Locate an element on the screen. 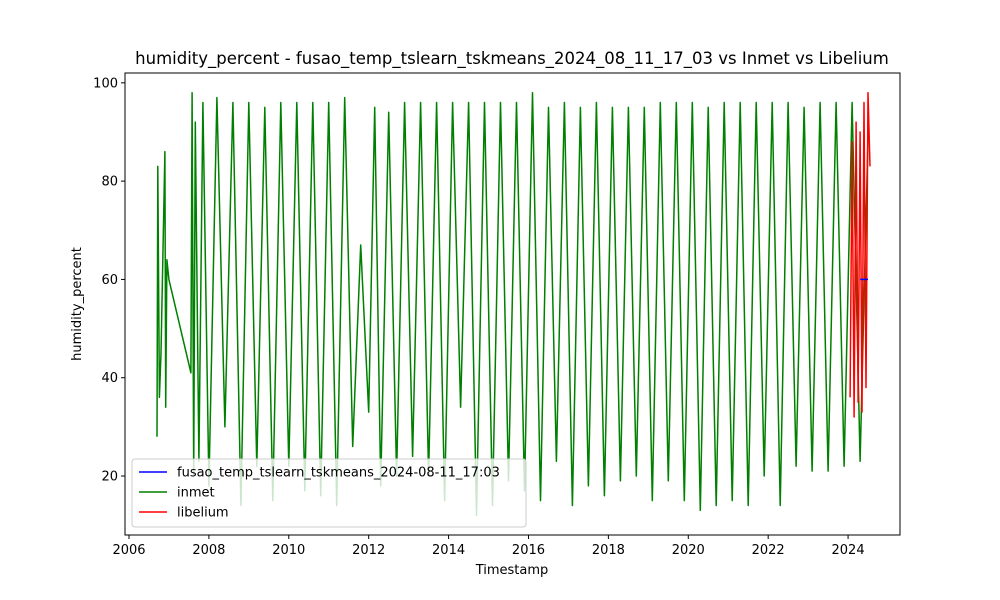  y-tick-label: 100 is located at coordinates (105, 83).